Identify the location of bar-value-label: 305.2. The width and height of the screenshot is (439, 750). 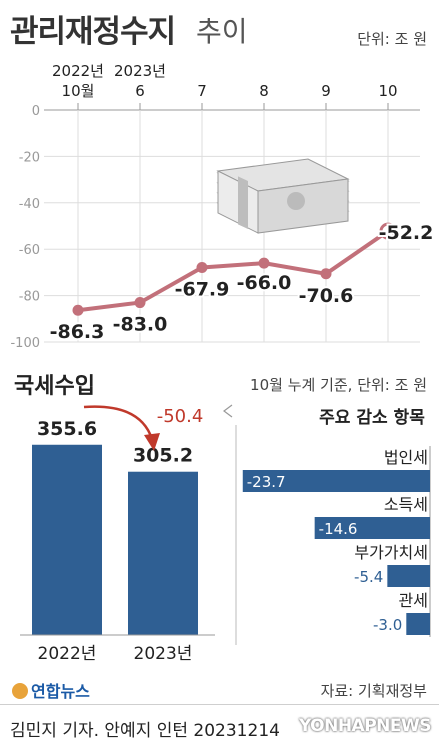
(163, 456).